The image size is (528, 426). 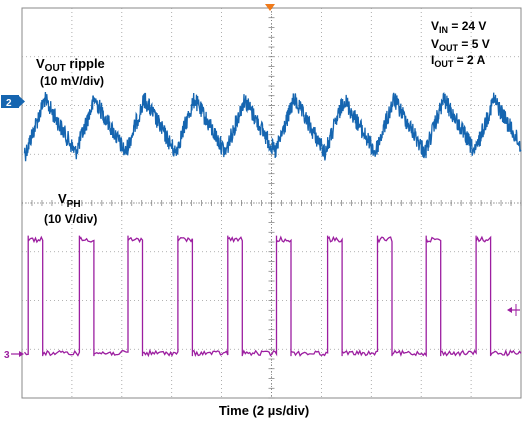 What do you see at coordinates (14, 355) in the screenshot?
I see `channel-3-marker: 3` at bounding box center [14, 355].